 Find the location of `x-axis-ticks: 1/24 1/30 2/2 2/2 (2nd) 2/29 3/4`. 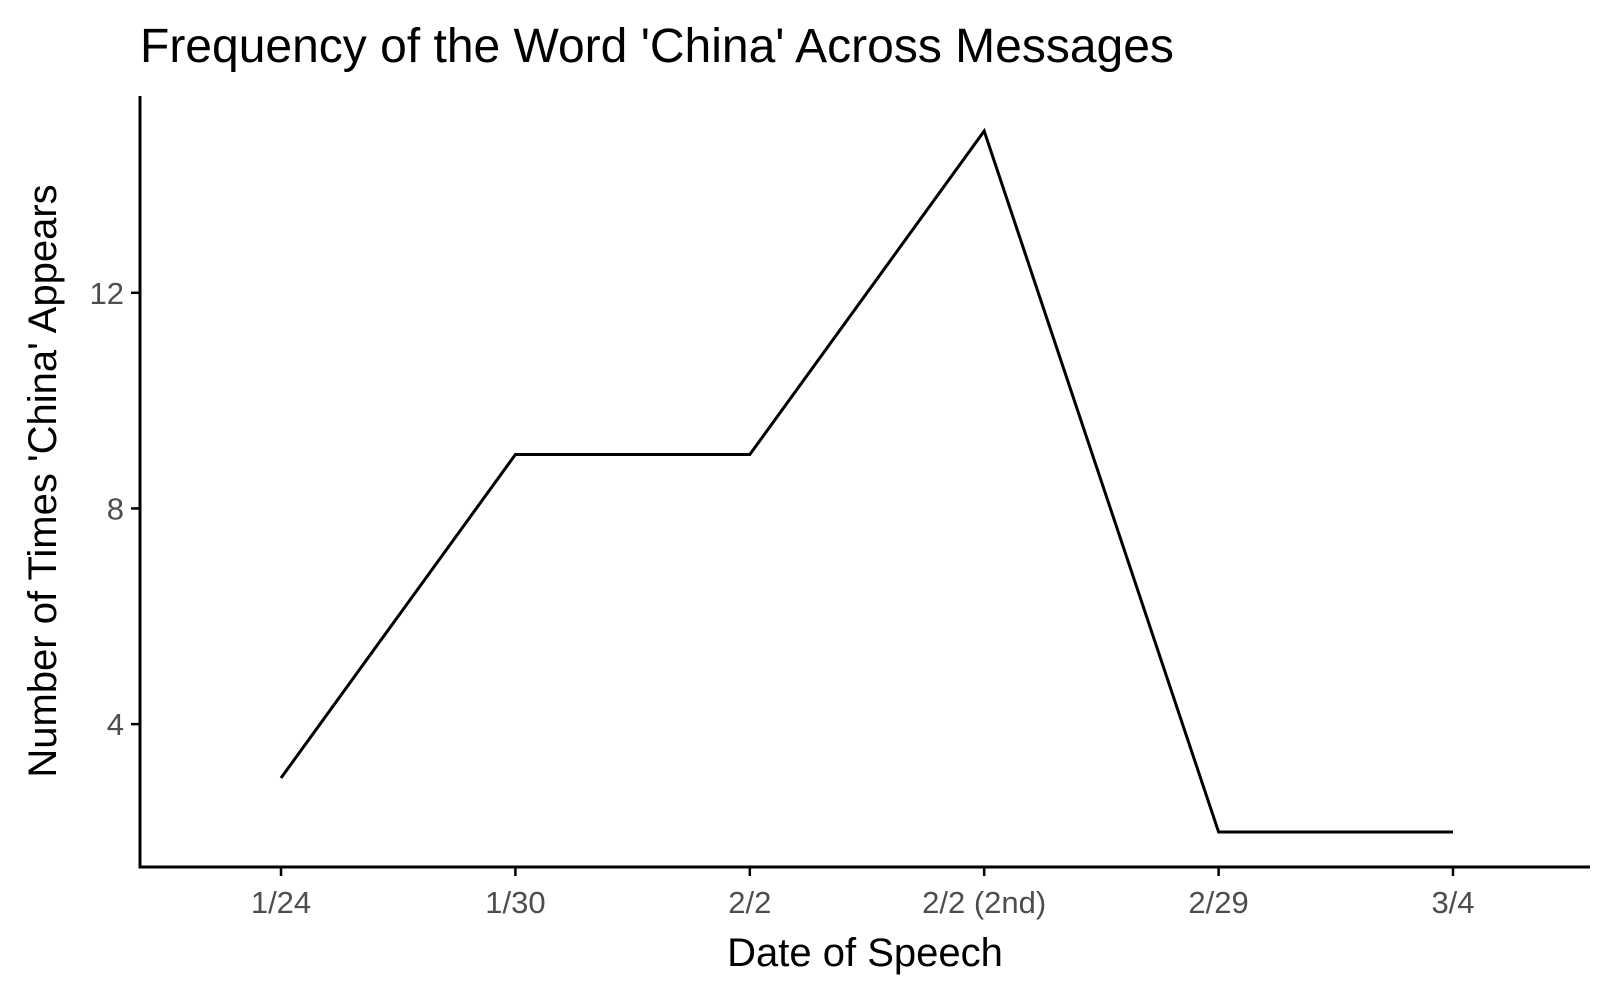

x-axis-ticks: 1/24 1/30 2/2 2/2 (2nd) 2/29 3/4 is located at coordinates (863, 893).